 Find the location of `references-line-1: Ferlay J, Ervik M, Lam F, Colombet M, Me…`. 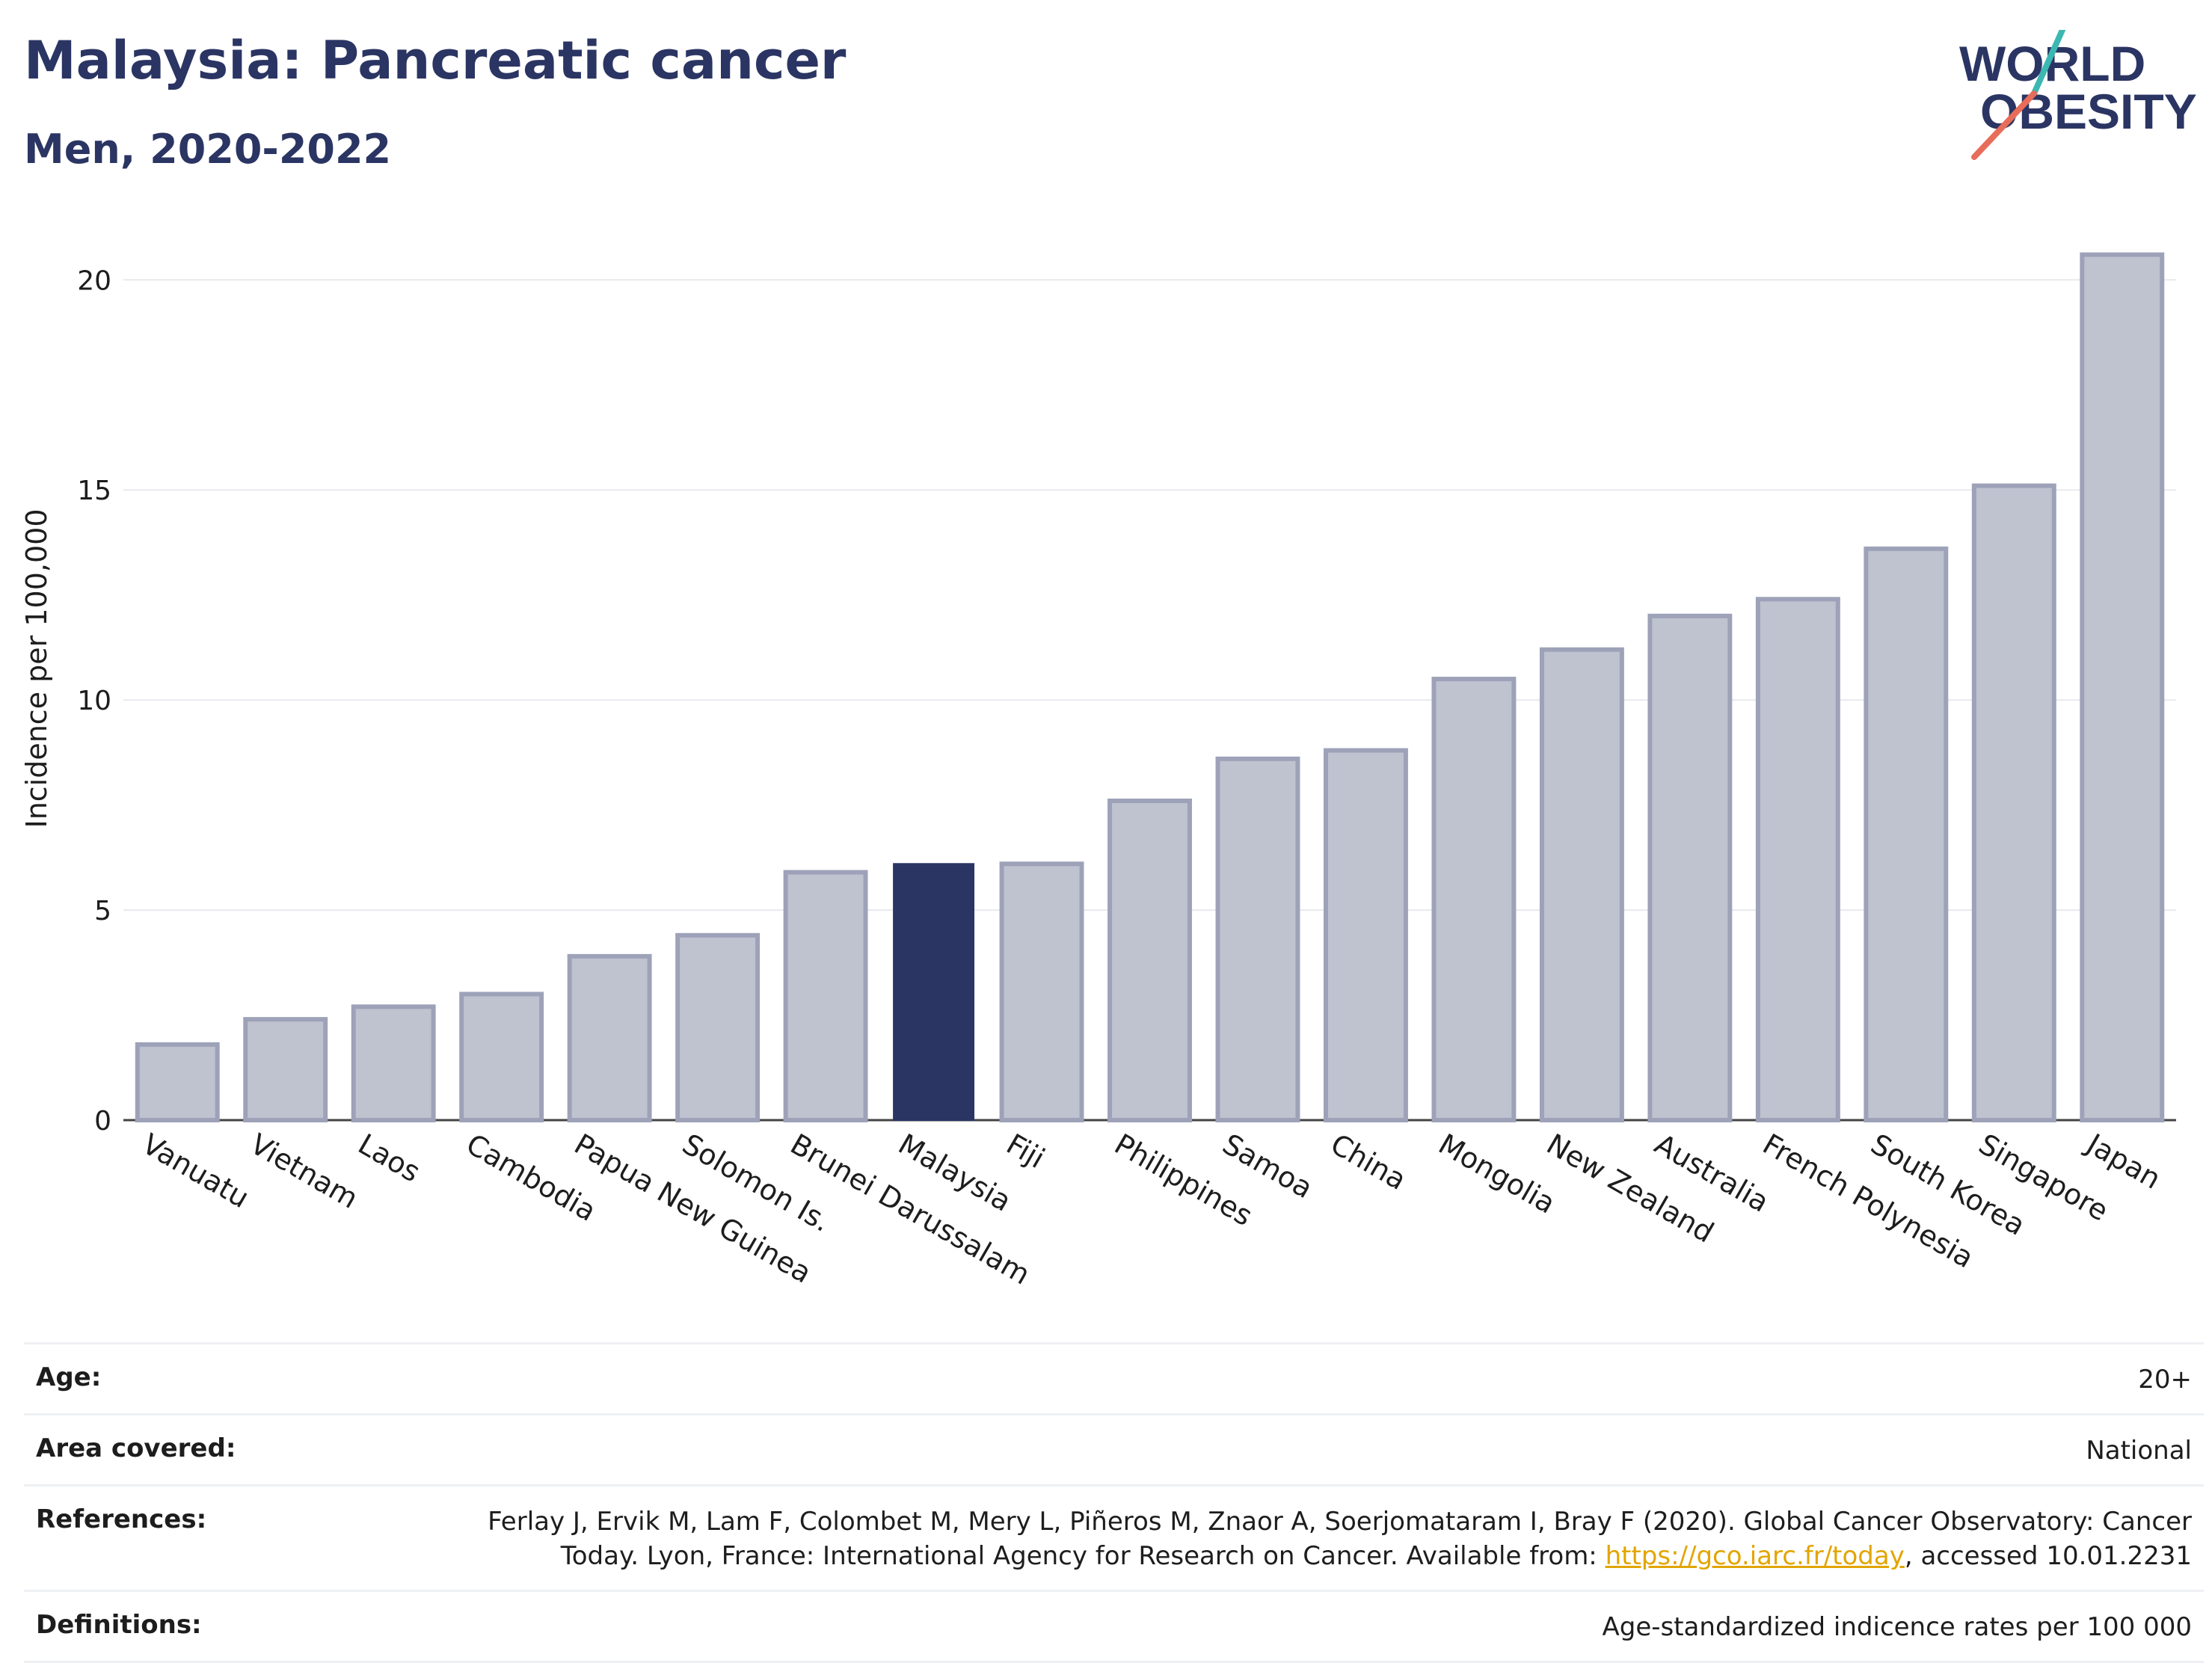

references-line-1: Ferlay J, Ervik M, Lam F, Colombet M, Me… is located at coordinates (1340, 1522).